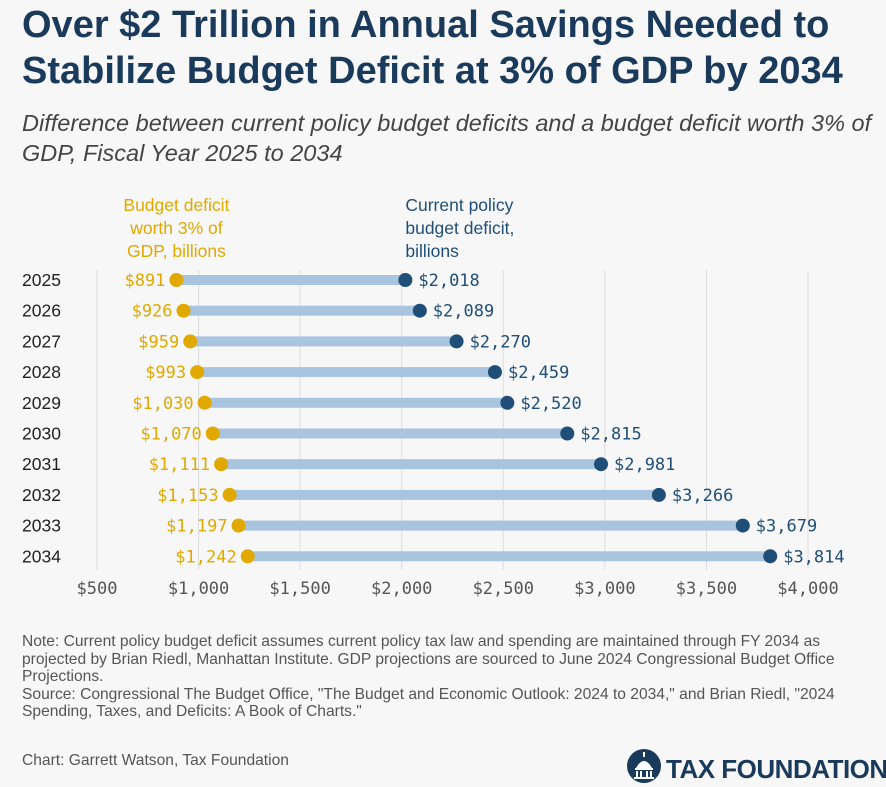 This screenshot has height=787, width=886. What do you see at coordinates (786, 527) in the screenshot?
I see `current-policy-value: $3,679` at bounding box center [786, 527].